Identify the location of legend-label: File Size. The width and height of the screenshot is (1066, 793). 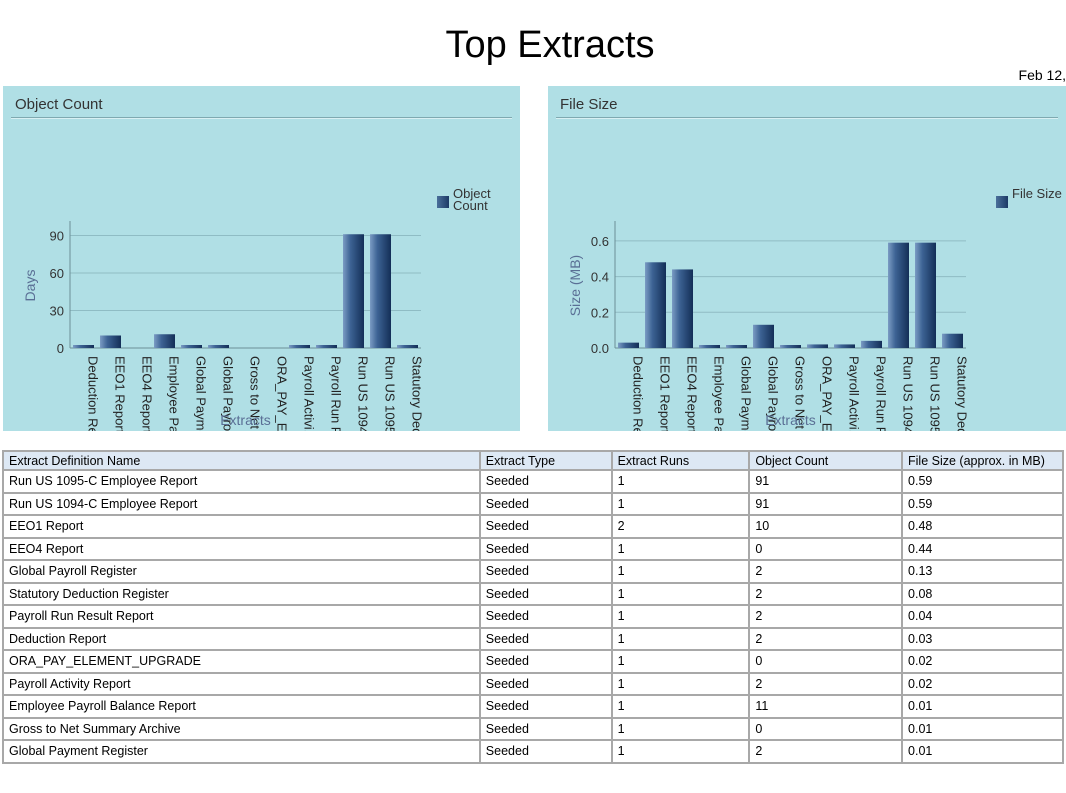
(1037, 193).